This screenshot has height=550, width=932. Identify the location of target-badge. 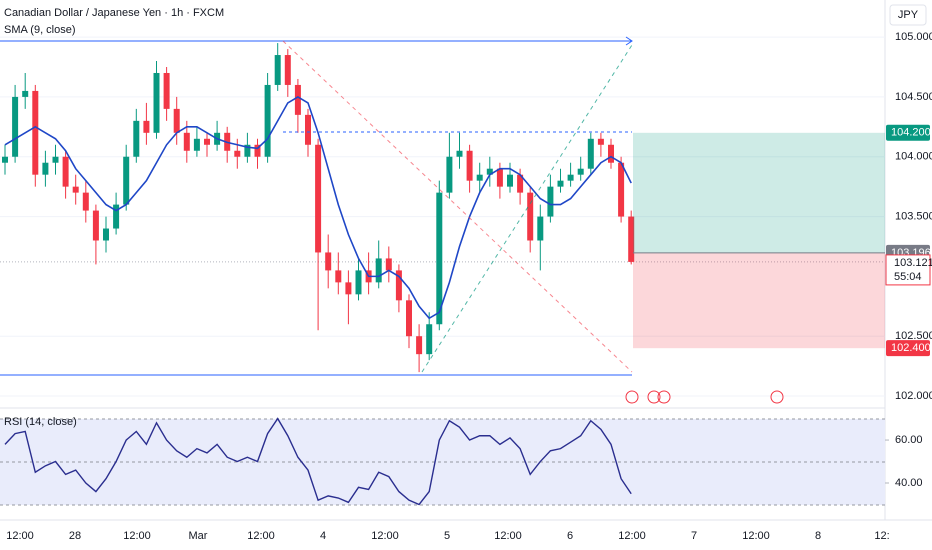
(908, 132).